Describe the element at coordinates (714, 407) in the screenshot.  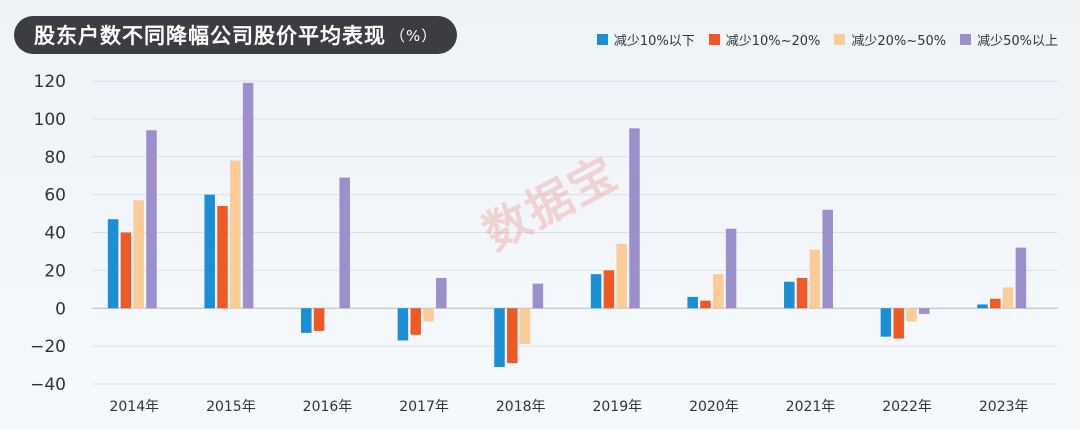
I see `x-tick-label: 2020年` at that location.